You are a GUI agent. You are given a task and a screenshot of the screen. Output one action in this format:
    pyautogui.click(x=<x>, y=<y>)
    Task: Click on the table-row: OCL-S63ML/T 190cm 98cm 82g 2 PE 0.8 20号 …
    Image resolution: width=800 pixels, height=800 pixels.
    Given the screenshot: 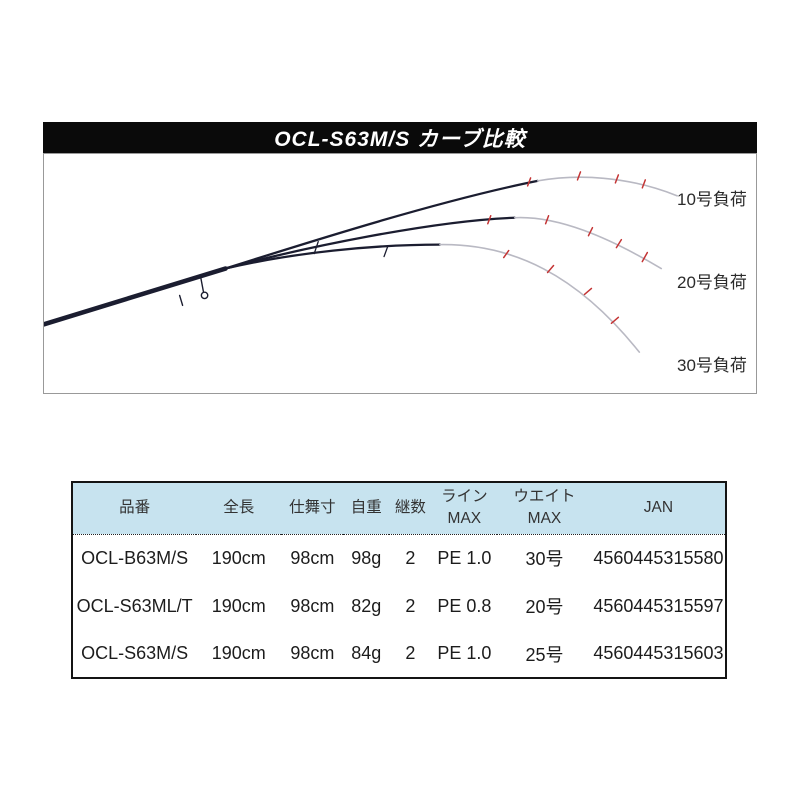 What is the action you would take?
    pyautogui.click(x=399, y=606)
    